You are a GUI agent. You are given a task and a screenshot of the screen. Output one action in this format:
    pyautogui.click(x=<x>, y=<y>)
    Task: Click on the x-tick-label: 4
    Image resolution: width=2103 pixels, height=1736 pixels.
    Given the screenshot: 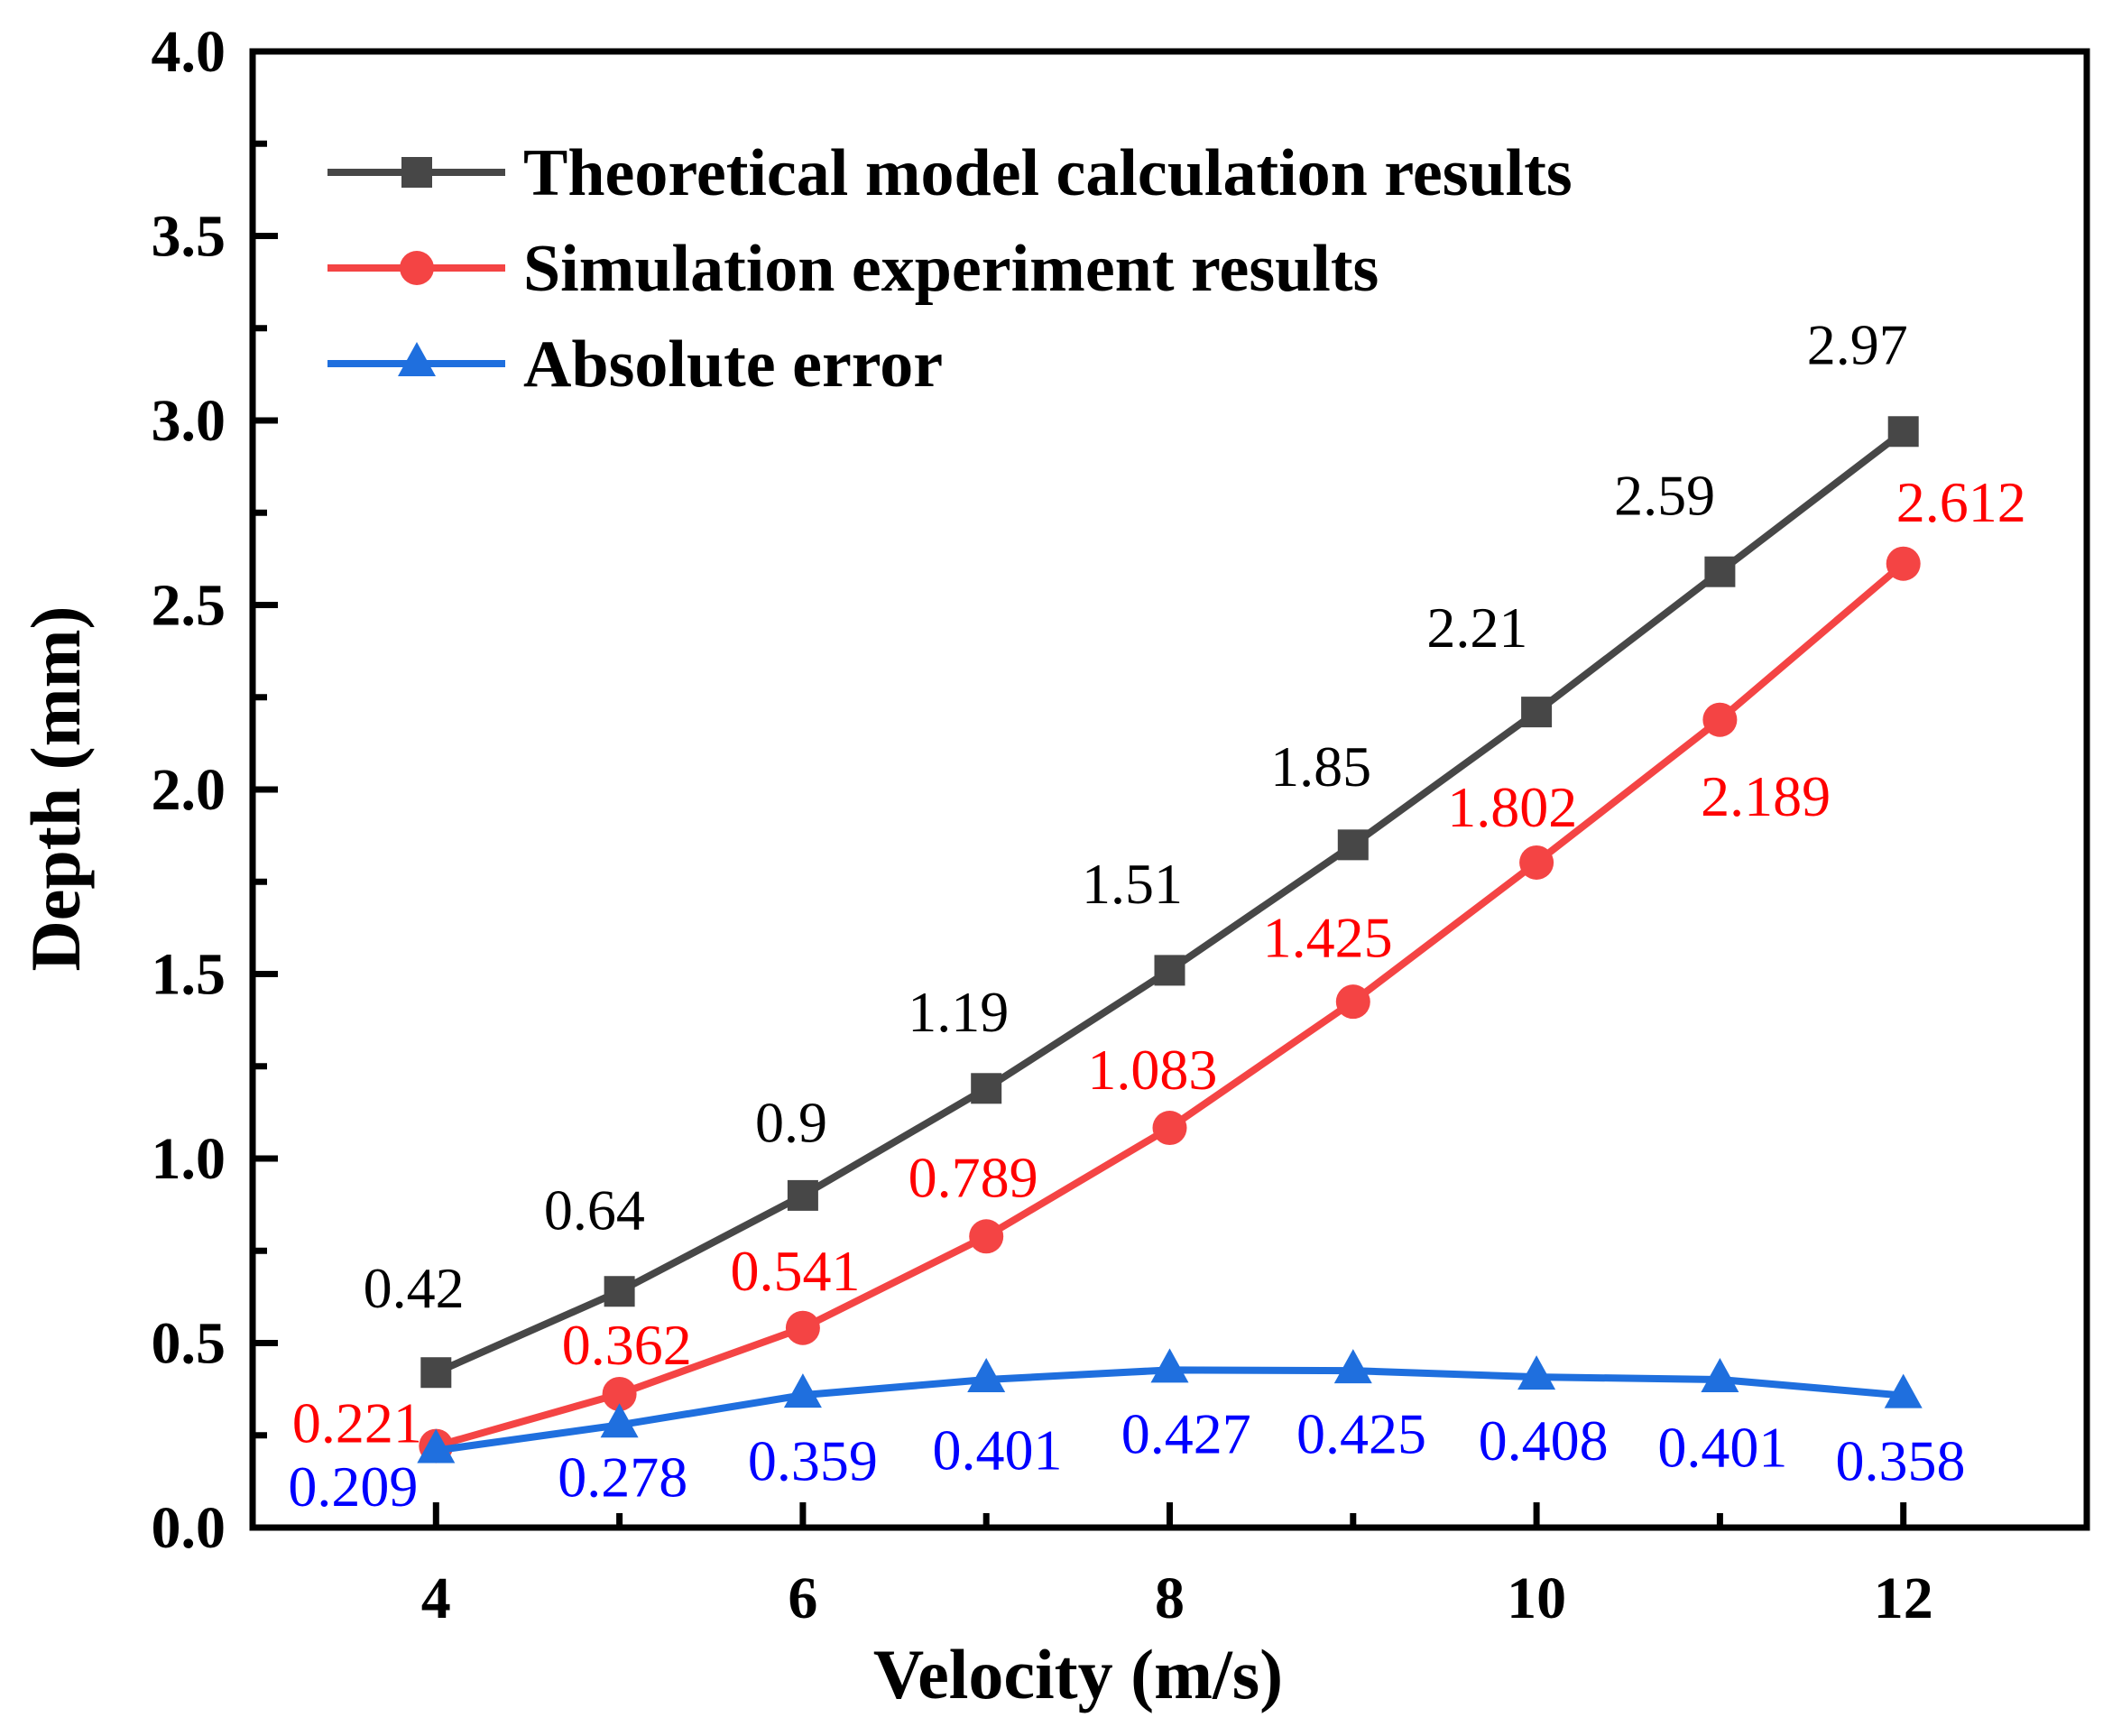 What is the action you would take?
    pyautogui.click(x=436, y=1598)
    